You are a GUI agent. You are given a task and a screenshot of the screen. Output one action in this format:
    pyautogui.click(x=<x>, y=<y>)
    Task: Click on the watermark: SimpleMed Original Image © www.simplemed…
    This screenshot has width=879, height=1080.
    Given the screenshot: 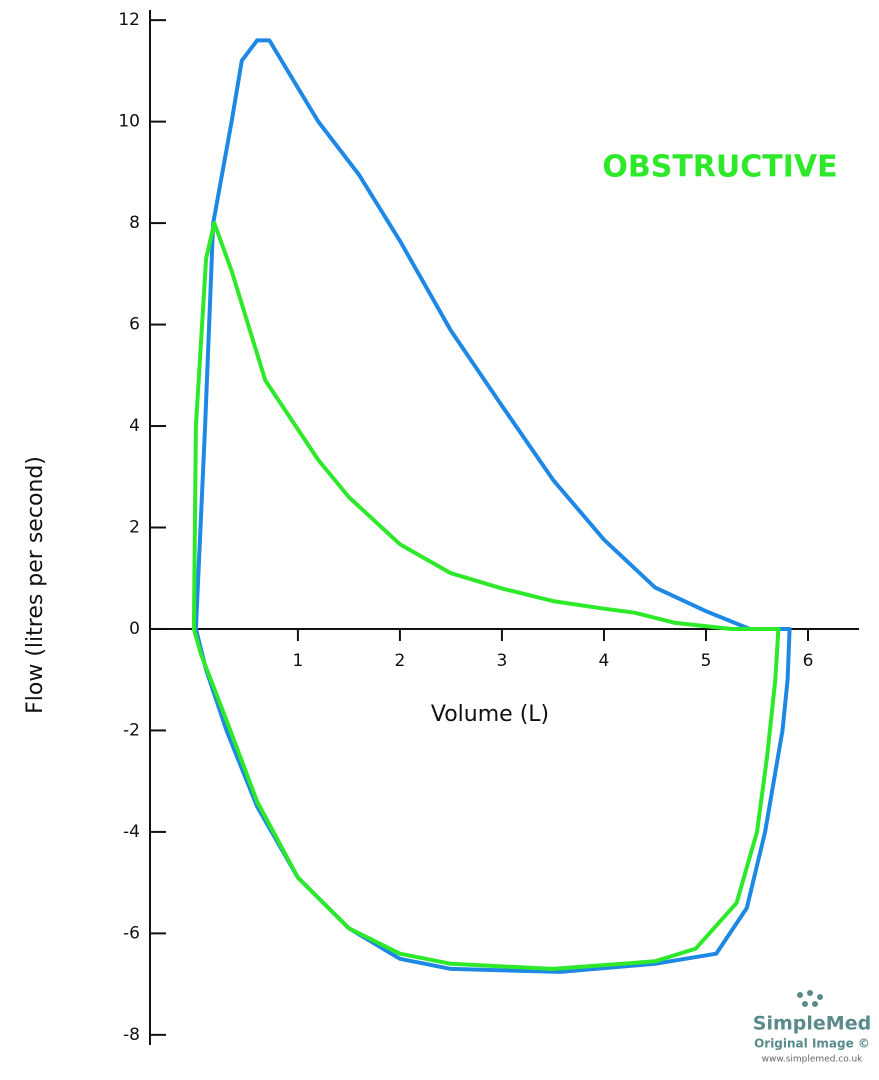 What is the action you would take?
    pyautogui.click(x=812, y=1027)
    